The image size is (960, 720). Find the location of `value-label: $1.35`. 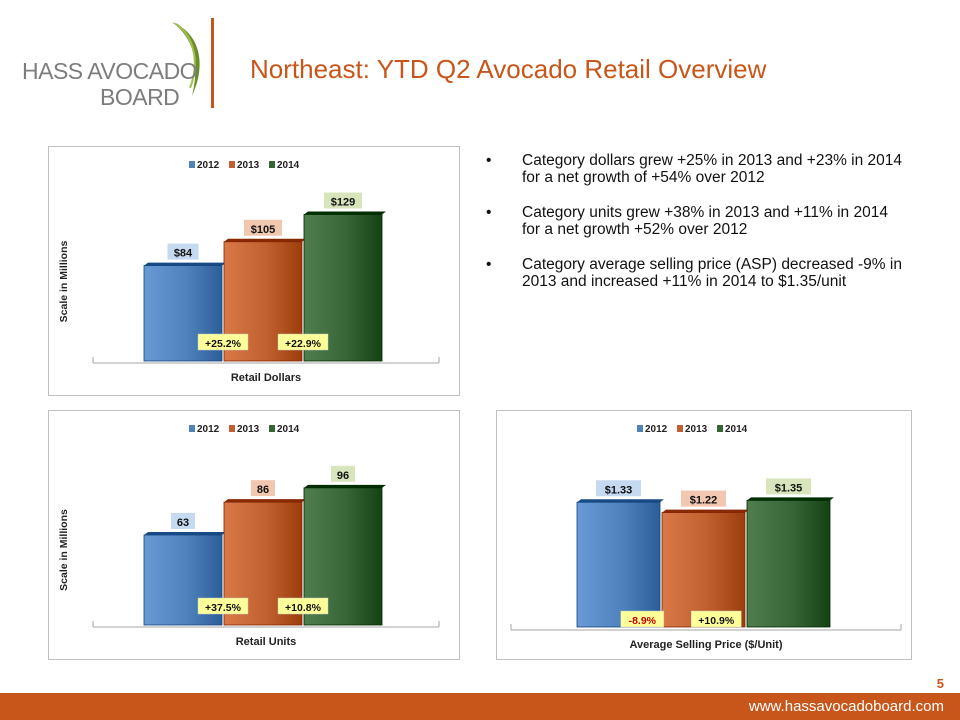

value-label: $1.35 is located at coordinates (788, 486).